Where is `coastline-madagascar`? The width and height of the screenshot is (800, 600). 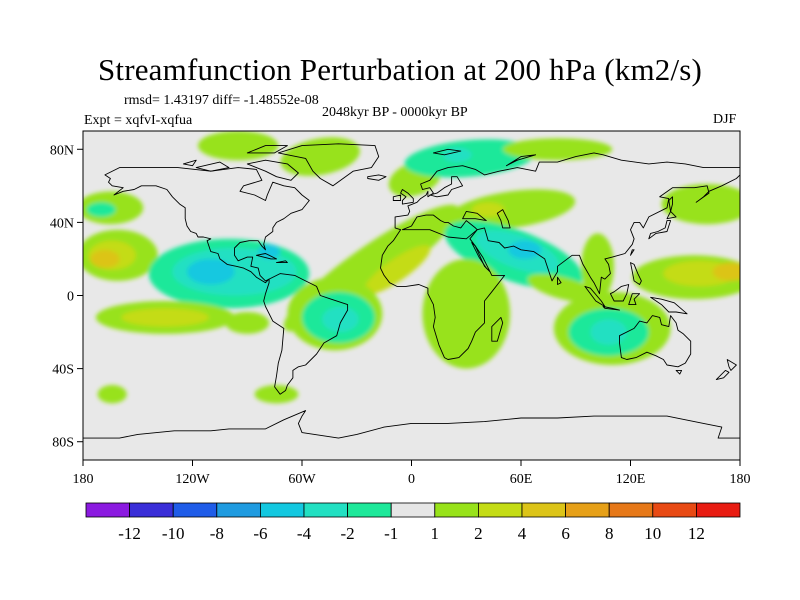
coastline-madagascar is located at coordinates (497, 329).